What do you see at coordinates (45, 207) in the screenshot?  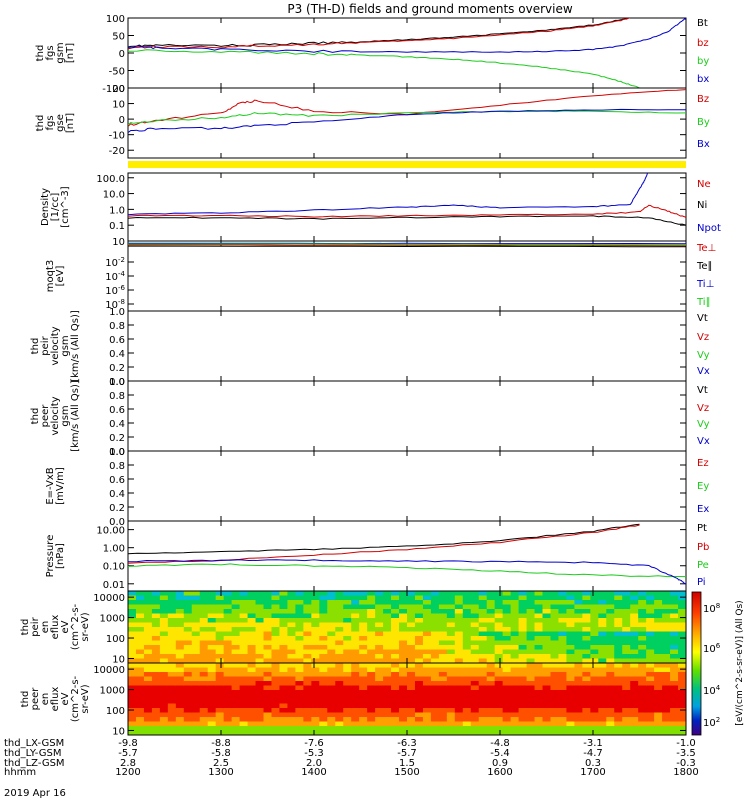 I see `y-axis-label-line: Density` at bounding box center [45, 207].